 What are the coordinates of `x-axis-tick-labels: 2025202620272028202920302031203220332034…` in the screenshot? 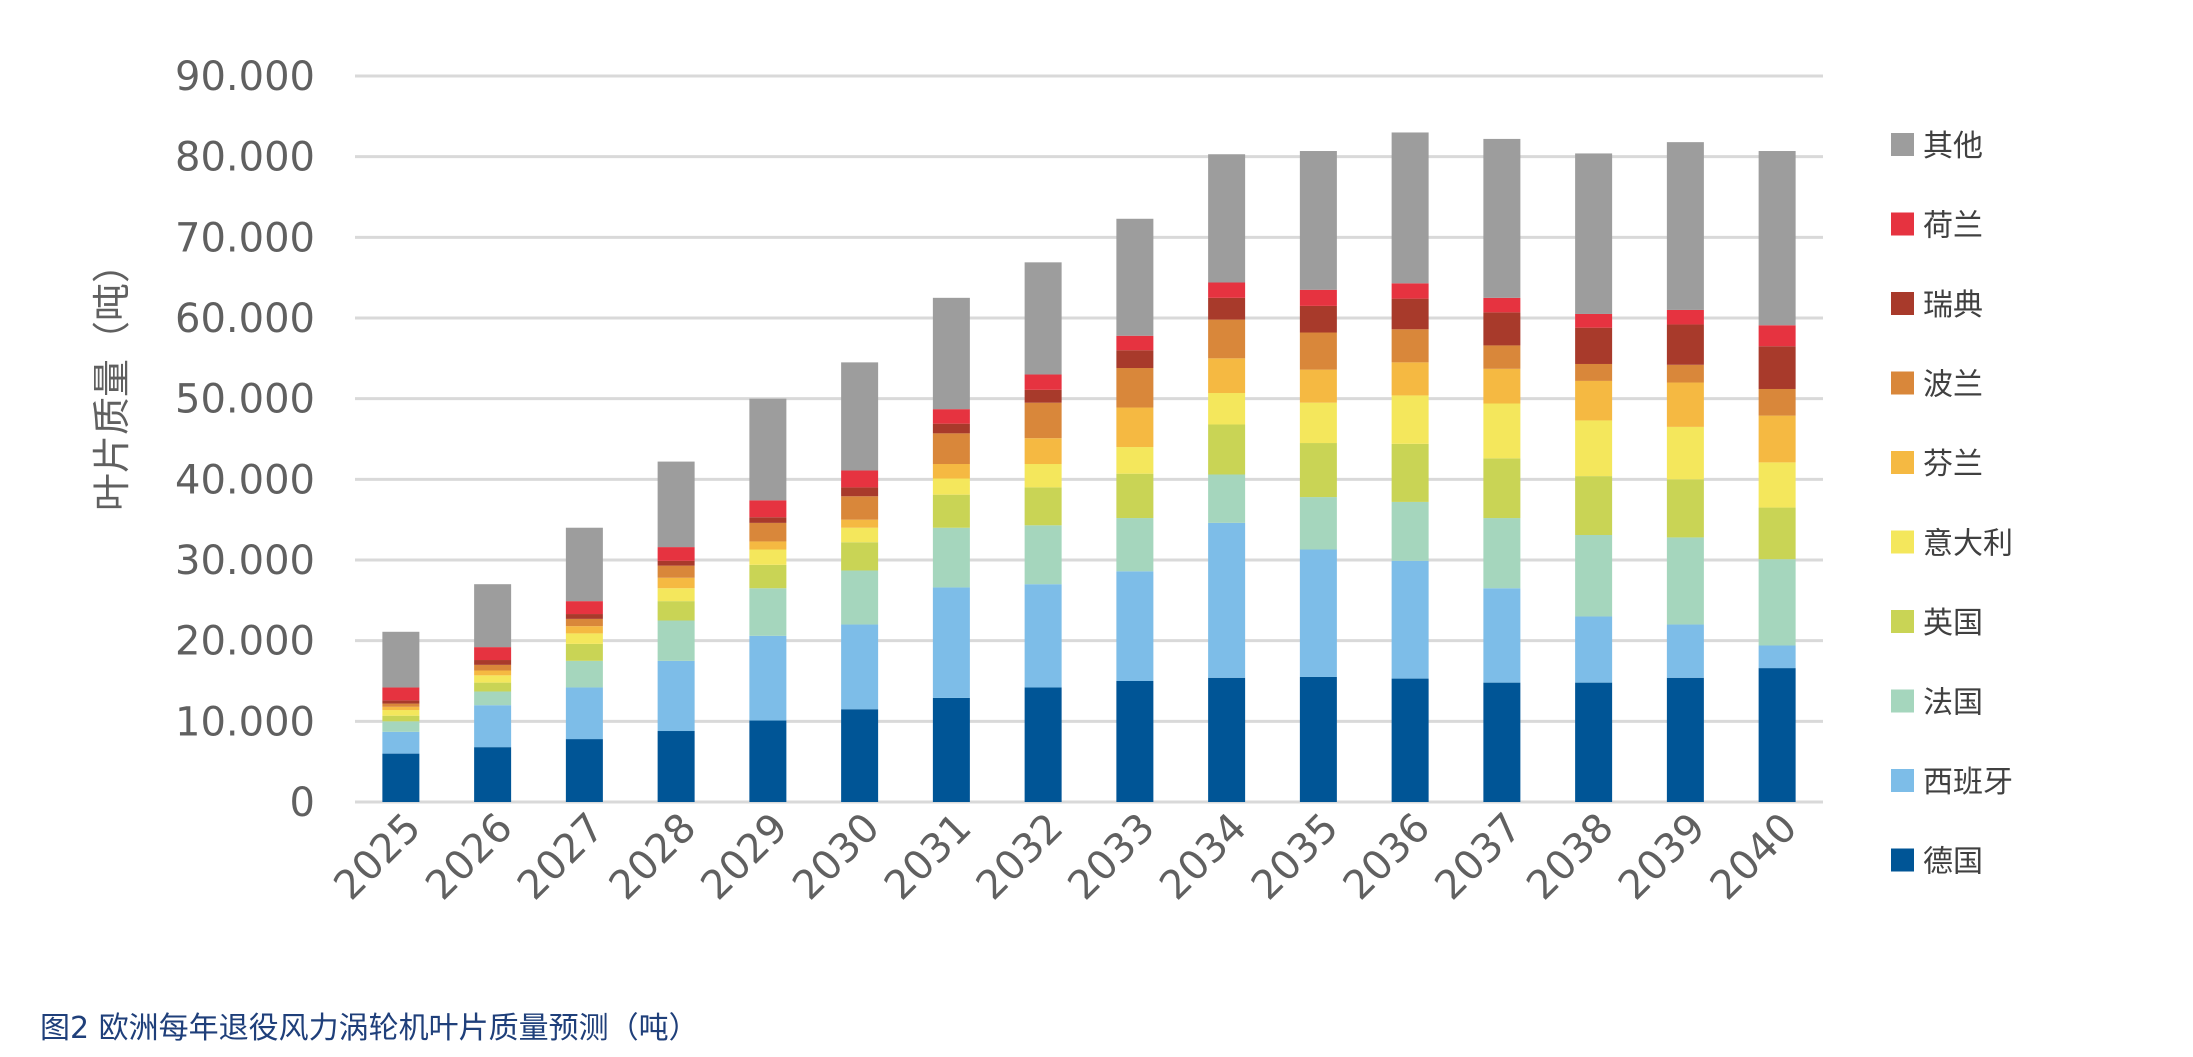 It's located at (1065, 857).